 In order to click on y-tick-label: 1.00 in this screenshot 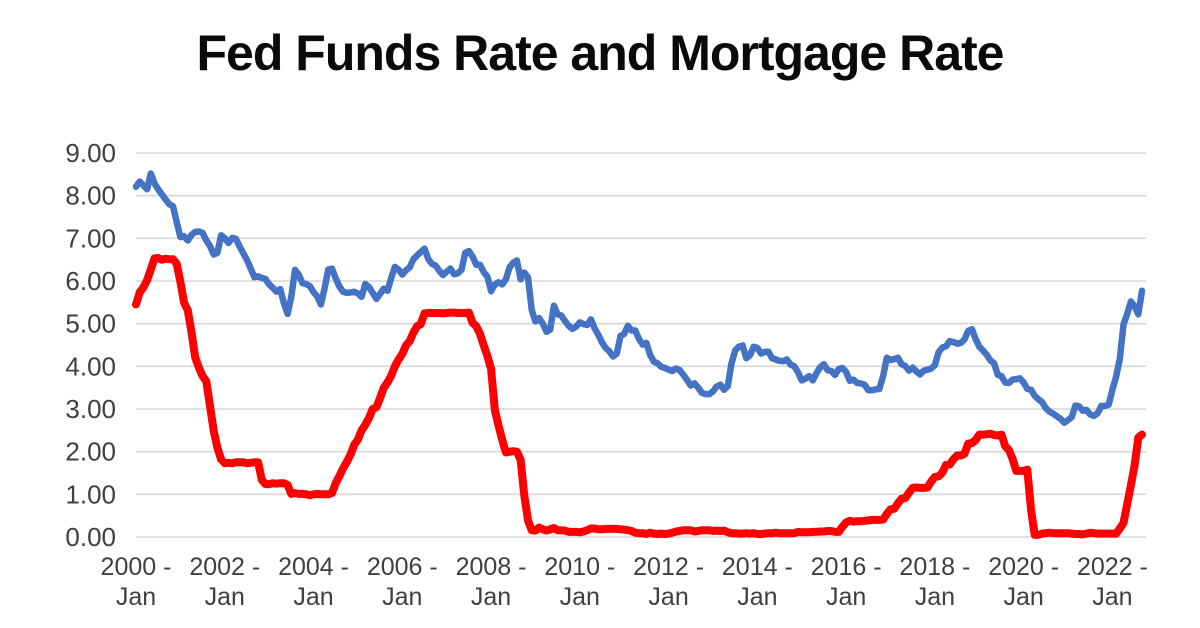, I will do `click(90, 494)`.